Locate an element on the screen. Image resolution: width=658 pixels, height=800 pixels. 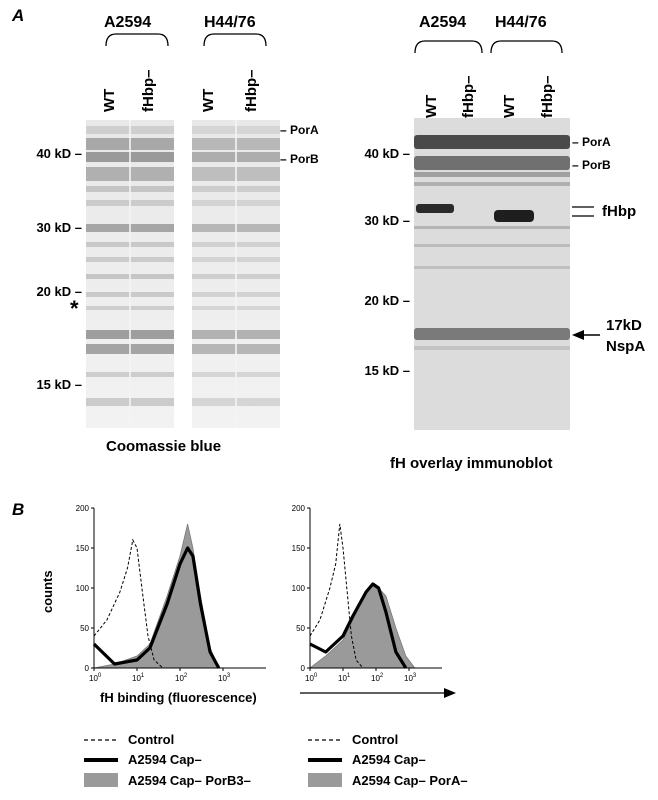
x-axis-arrow-head is located at coordinates (450, 693).